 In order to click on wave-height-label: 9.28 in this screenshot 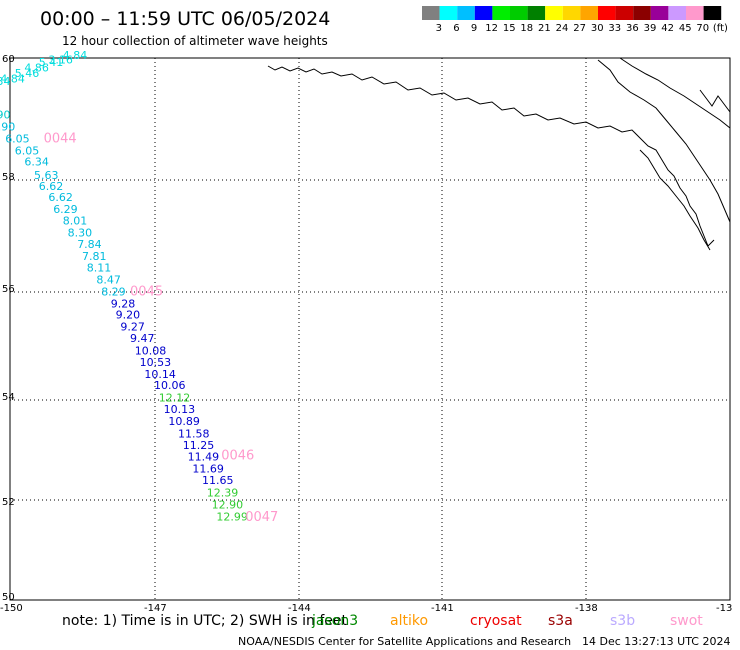, I will do `click(123, 303)`.